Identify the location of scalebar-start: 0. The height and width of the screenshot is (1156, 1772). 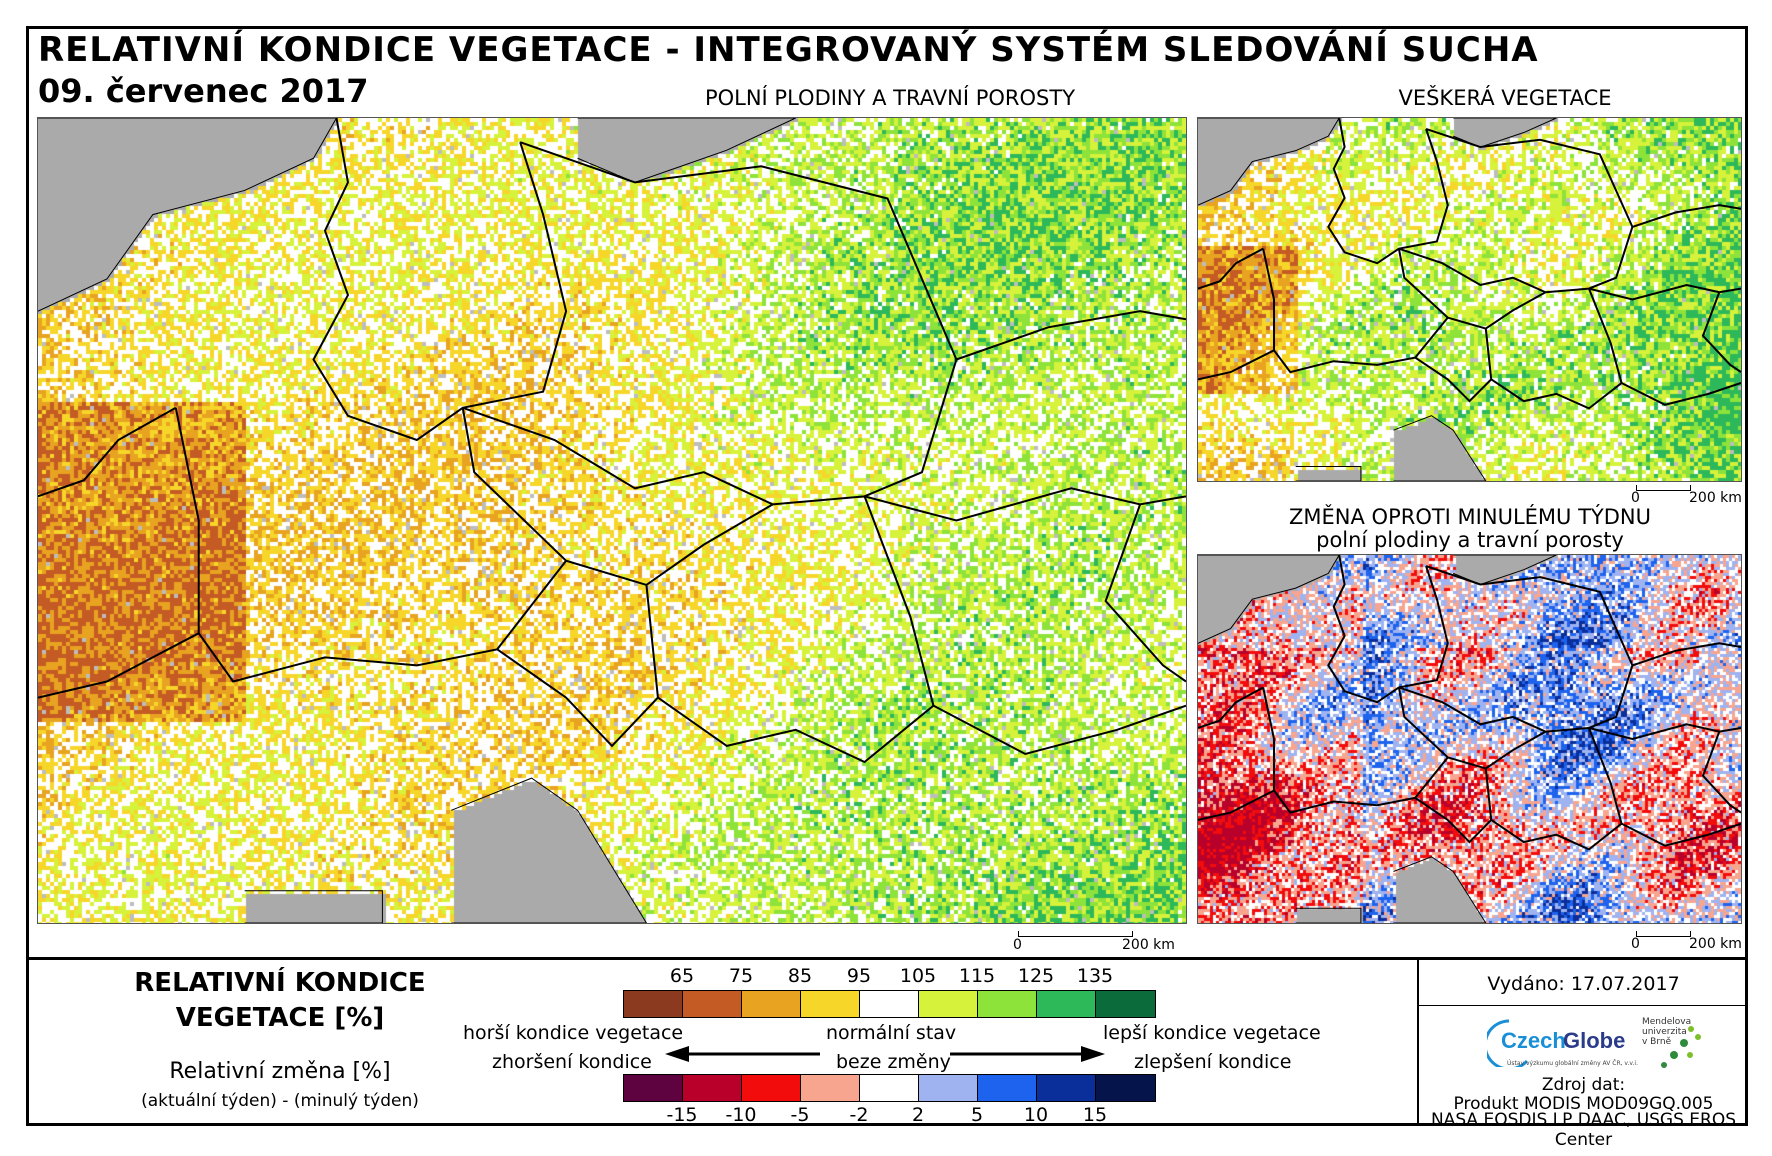
(1017, 945).